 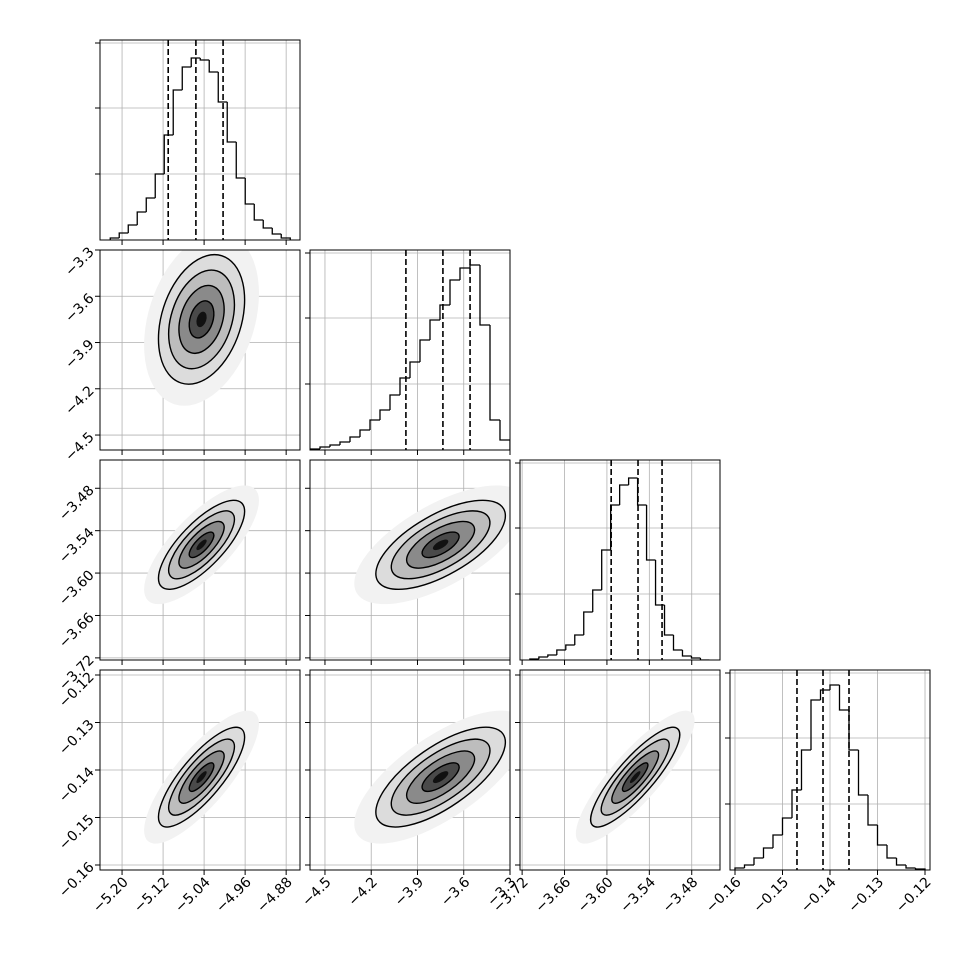 What do you see at coordinates (819, 895) in the screenshot?
I see `x-tick-label: −0.14` at bounding box center [819, 895].